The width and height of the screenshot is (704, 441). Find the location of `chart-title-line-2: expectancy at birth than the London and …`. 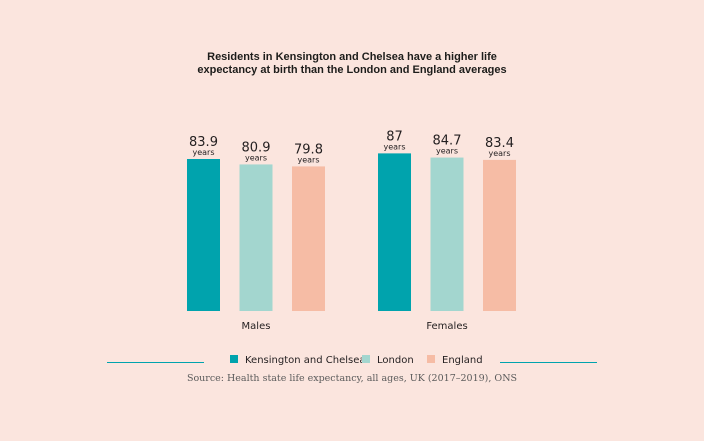

chart-title-line-2: expectancy at birth than the London and … is located at coordinates (351, 70).